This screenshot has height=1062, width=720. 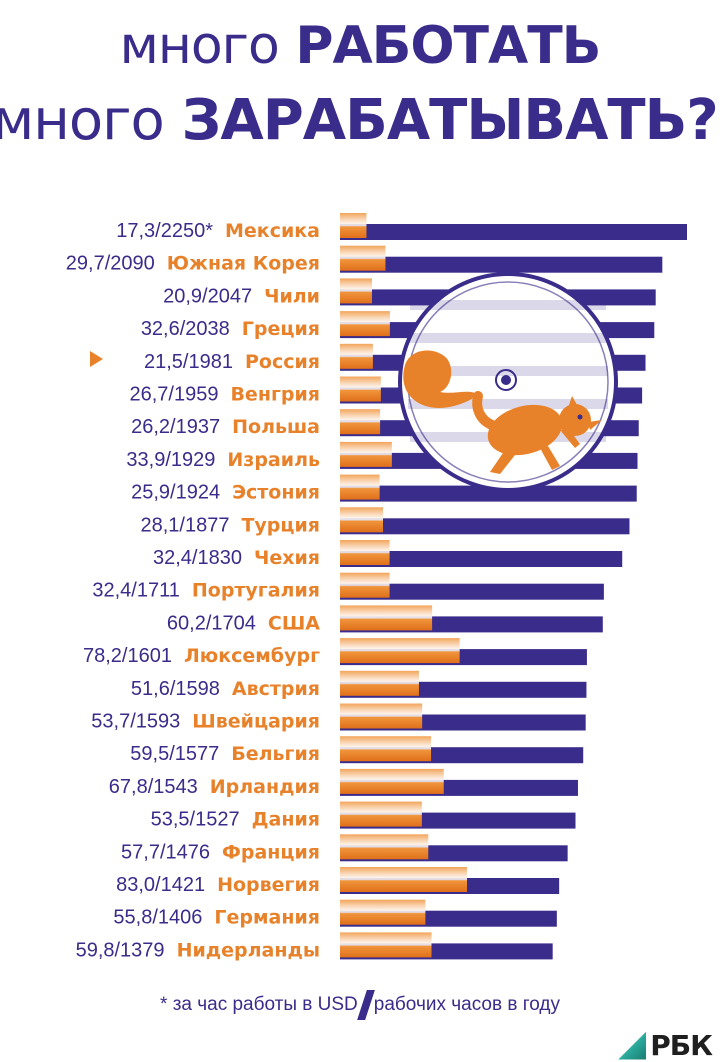 What do you see at coordinates (286, 820) in the screenshot?
I see `country-label: Дания` at bounding box center [286, 820].